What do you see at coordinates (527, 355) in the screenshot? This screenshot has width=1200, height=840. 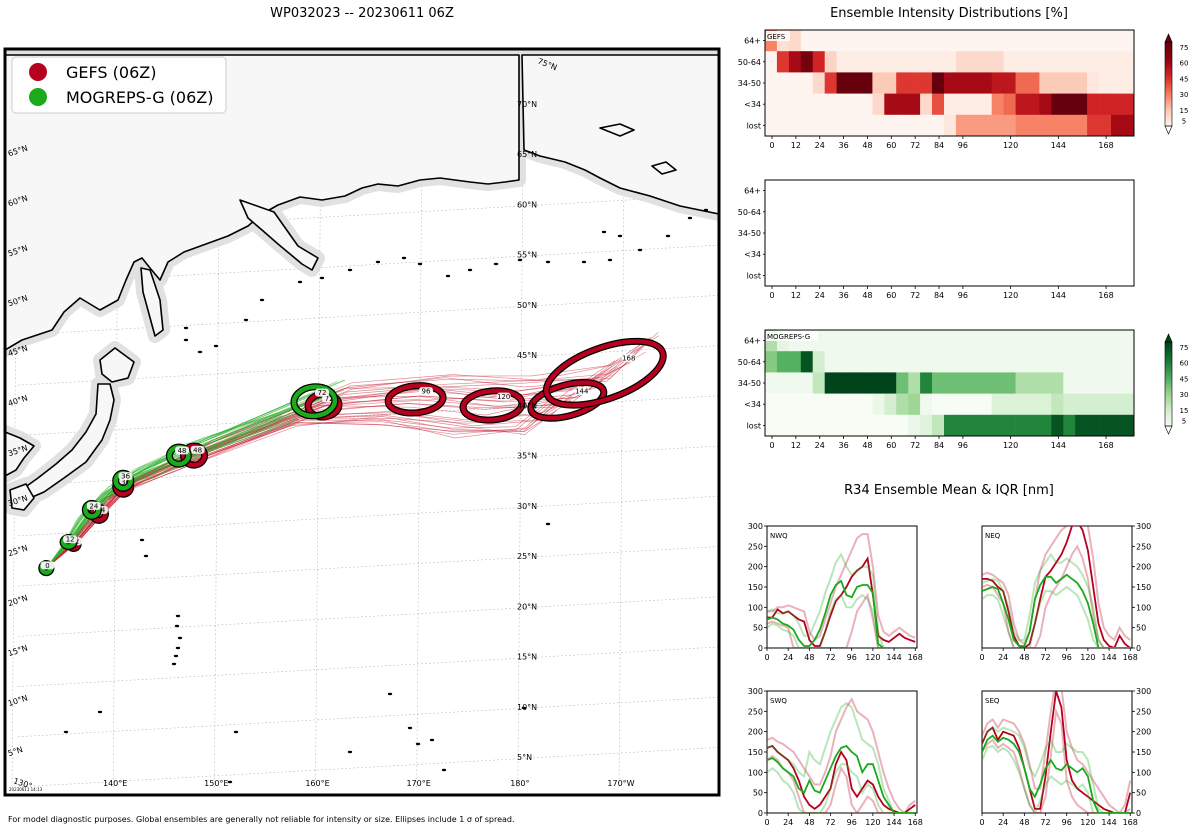 I see `lat-label-center: 45°N` at bounding box center [527, 355].